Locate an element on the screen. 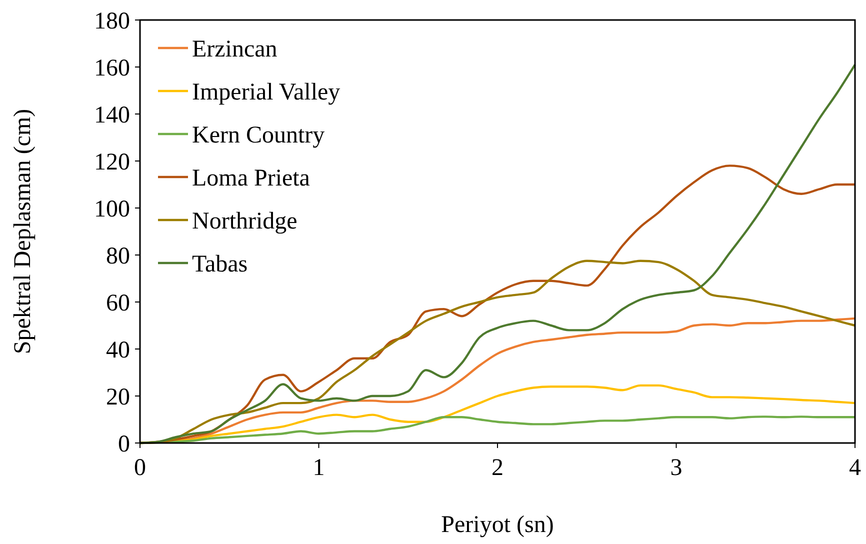 The width and height of the screenshot is (866, 544). legend-label: Northridge is located at coordinates (245, 221).